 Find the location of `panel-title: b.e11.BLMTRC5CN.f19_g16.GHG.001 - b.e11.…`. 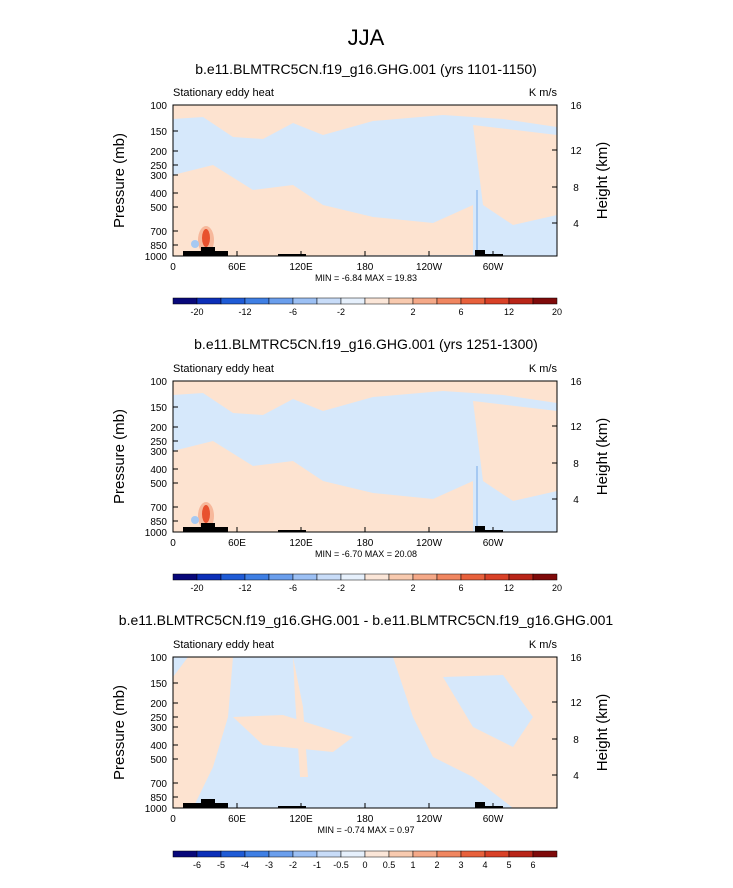

panel-title: b.e11.BLMTRC5CN.f19_g16.GHG.001 - b.e11.… is located at coordinates (366, 620).